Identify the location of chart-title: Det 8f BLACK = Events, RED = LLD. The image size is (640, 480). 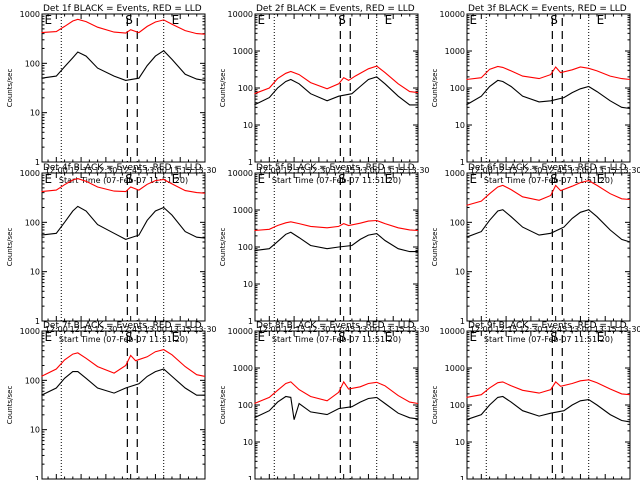
(335, 326).